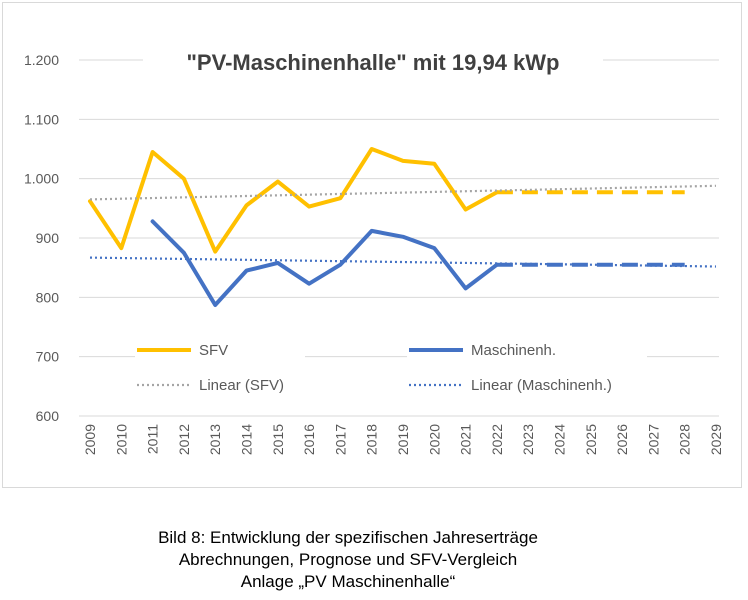 This screenshot has height=600, width=748. I want to click on x-tick-label: 2018, so click(372, 439).